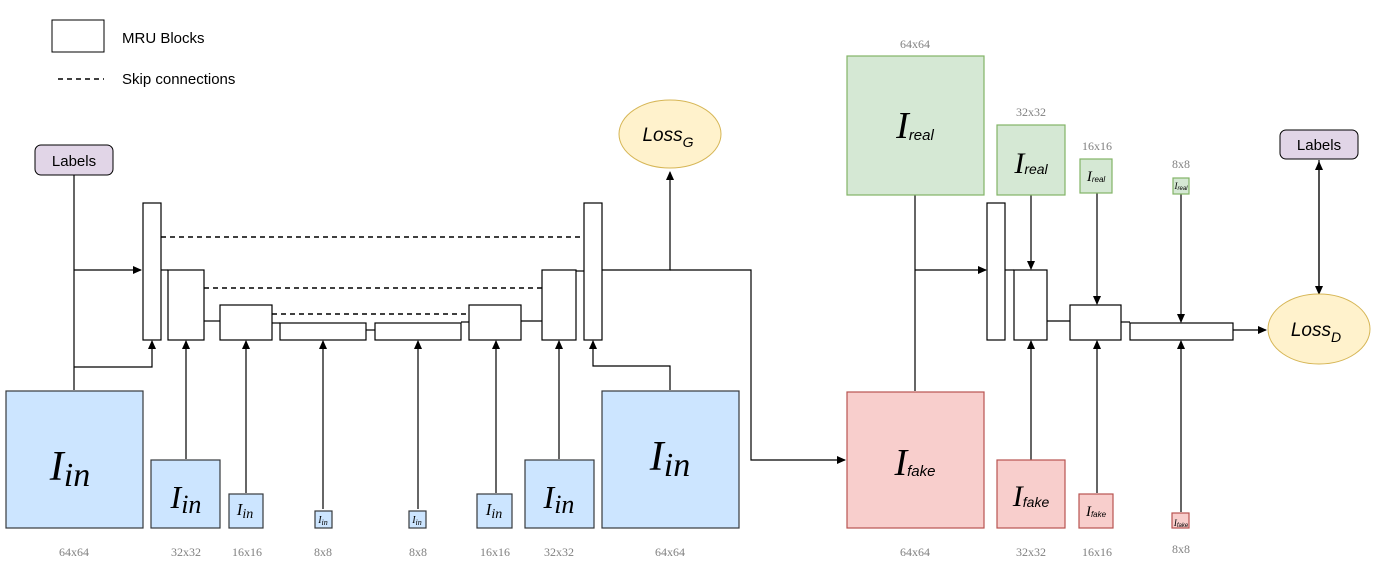 This screenshot has width=1373, height=571. What do you see at coordinates (418, 331) in the screenshot?
I see `mru-block-g5` at bounding box center [418, 331].